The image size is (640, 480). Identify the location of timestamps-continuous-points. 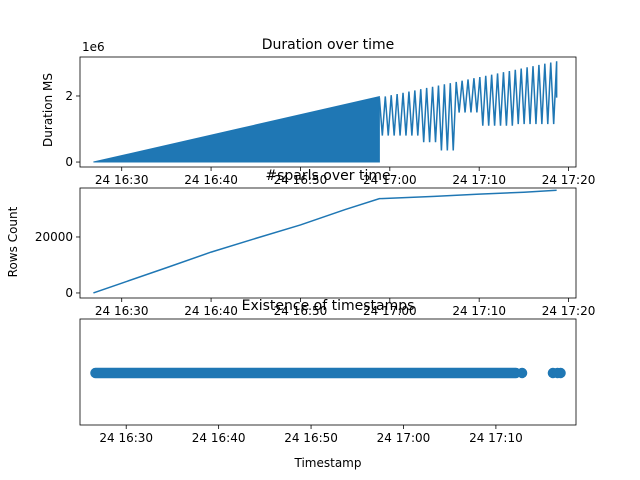
(306, 373).